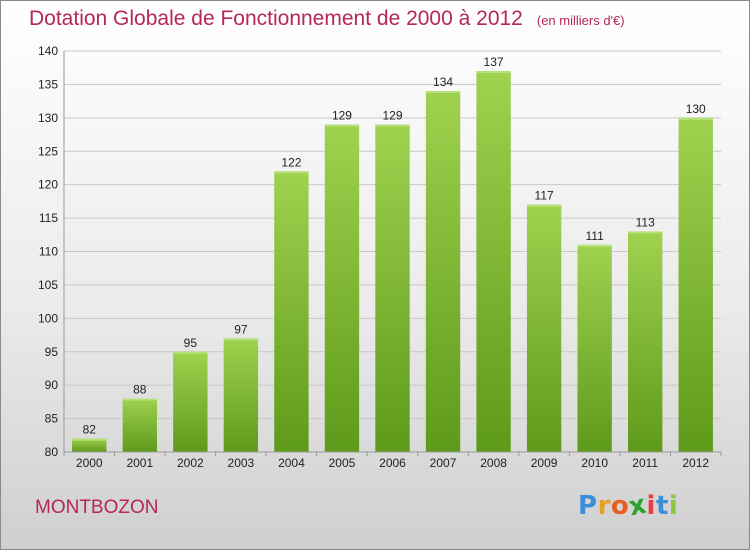  What do you see at coordinates (620, 506) in the screenshot?
I see `logo-letter: o` at bounding box center [620, 506].